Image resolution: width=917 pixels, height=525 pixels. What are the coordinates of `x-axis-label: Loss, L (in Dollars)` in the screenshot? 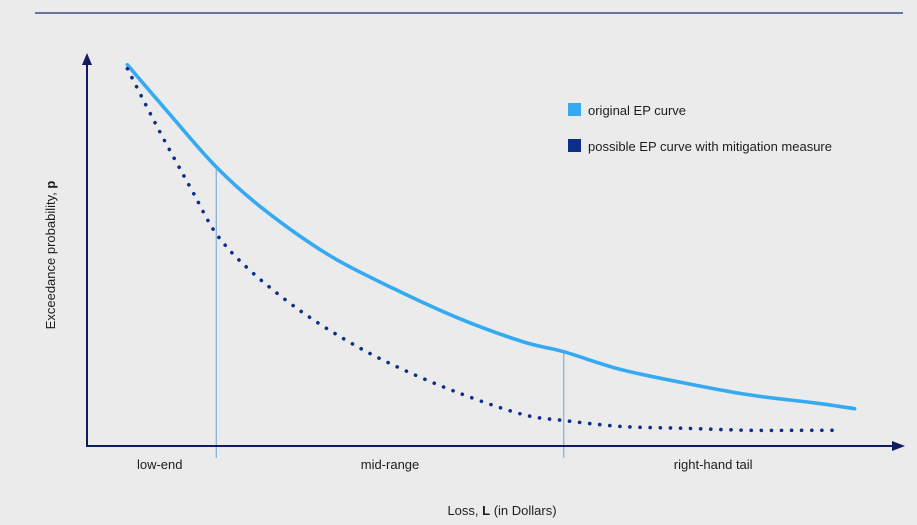 It's located at (501, 510).